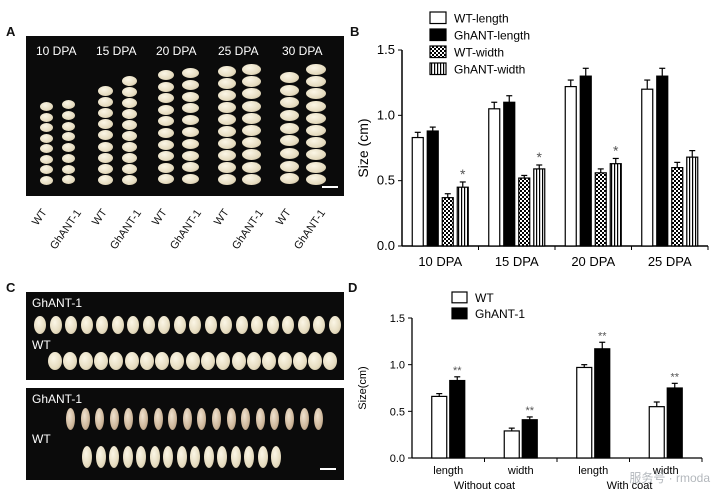 This screenshot has width=720, height=500. Describe the element at coordinates (11, 31) in the screenshot. I see `panel-a-letter: A` at that location.